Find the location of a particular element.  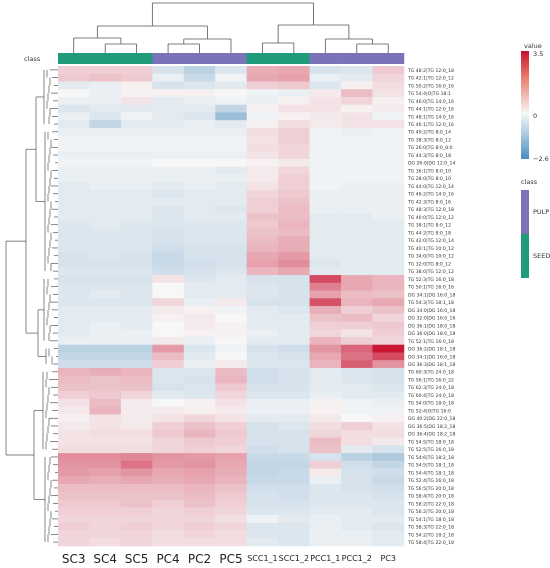

row-label: TG 42:3|TG 8:0_16 is located at coordinates (429, 202).